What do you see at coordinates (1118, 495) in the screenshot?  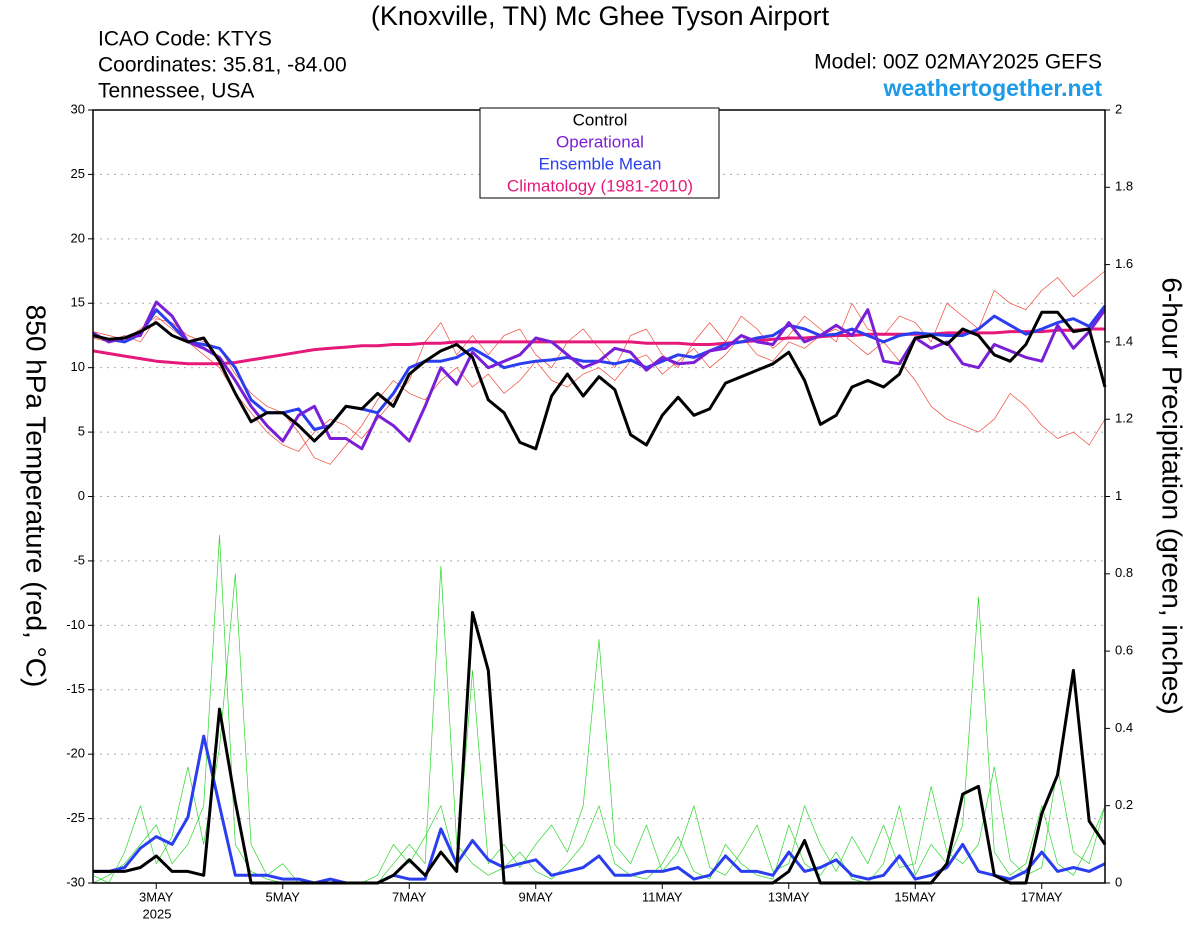 I see `y2-tick-label: 1` at bounding box center [1118, 495].